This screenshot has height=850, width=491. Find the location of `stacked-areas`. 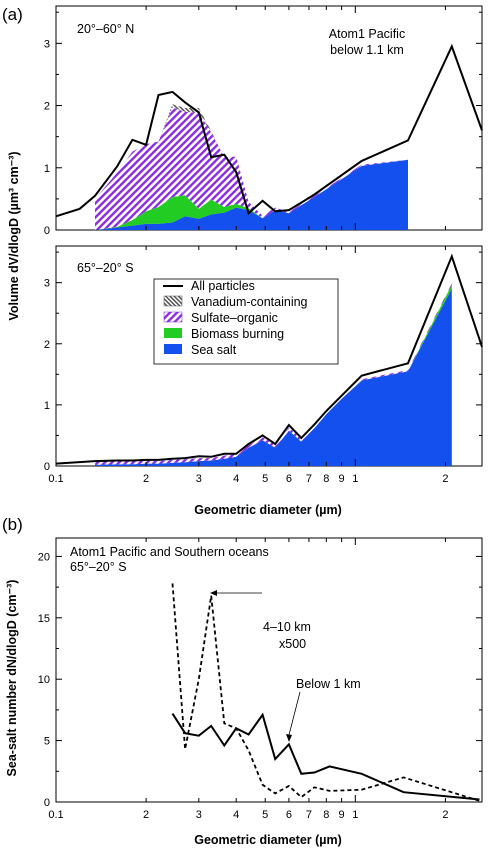

stacked-areas is located at coordinates (251, 167).